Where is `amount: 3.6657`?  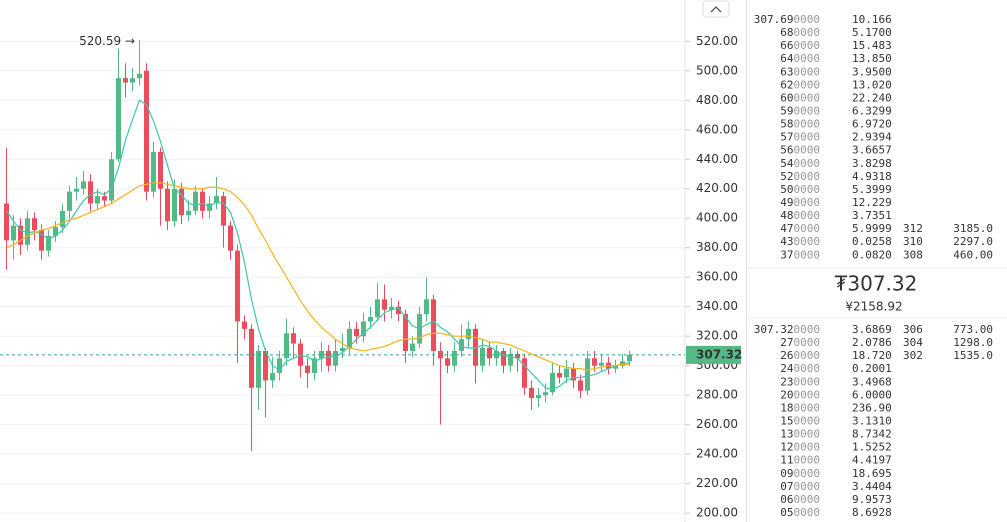
amount: 3.6657 is located at coordinates (872, 150).